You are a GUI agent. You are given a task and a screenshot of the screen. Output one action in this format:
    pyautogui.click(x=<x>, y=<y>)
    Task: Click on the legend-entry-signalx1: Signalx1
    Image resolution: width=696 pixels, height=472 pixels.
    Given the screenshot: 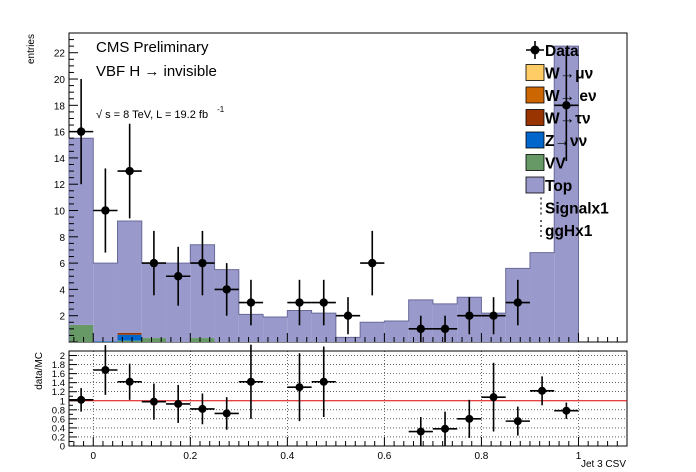 What is the action you would take?
    pyautogui.click(x=574, y=207)
    